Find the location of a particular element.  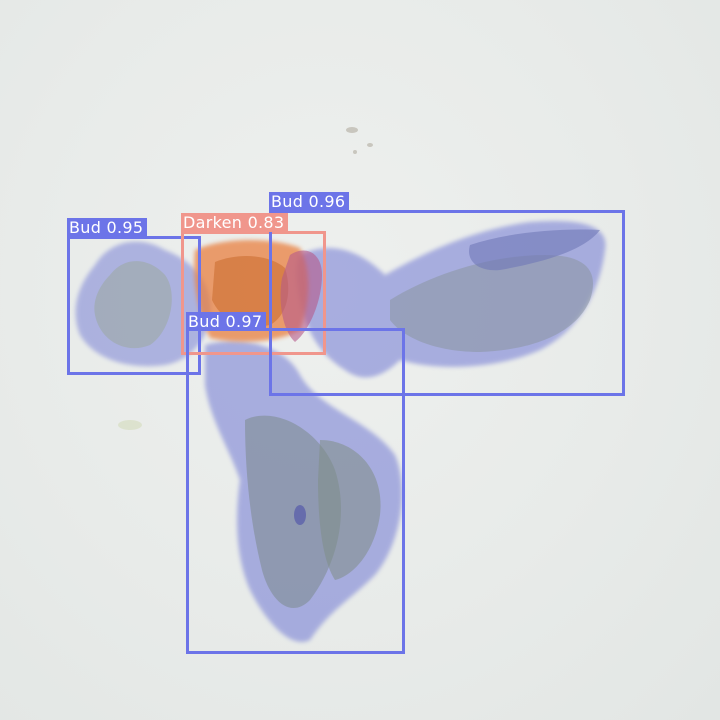

bud-box-right is located at coordinates (447, 303).